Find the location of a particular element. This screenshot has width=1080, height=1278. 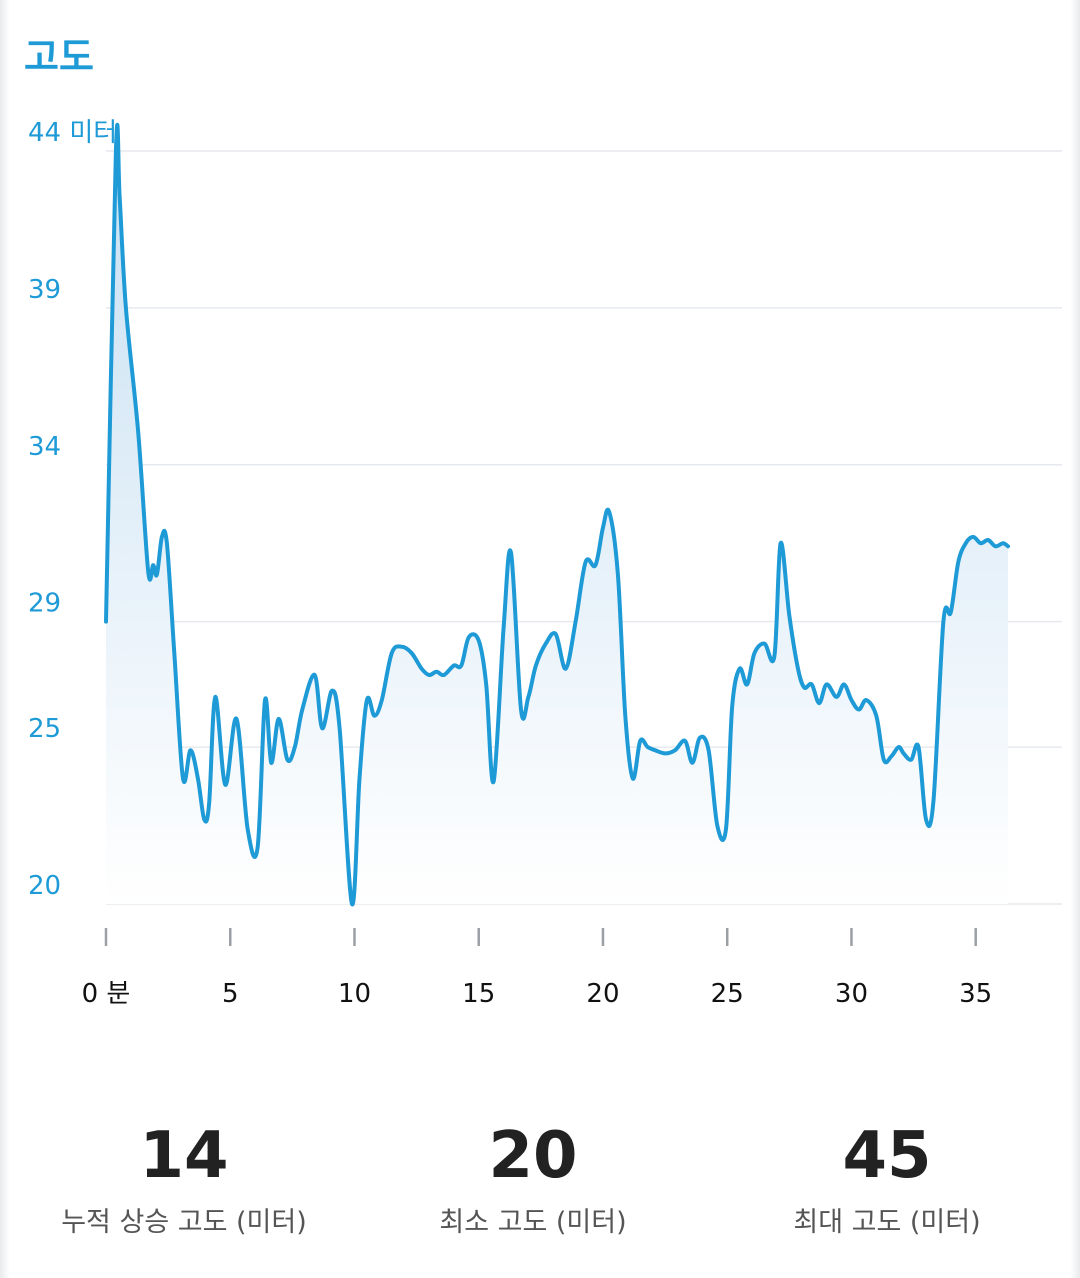

x-tick-label: 10 is located at coordinates (354, 994).